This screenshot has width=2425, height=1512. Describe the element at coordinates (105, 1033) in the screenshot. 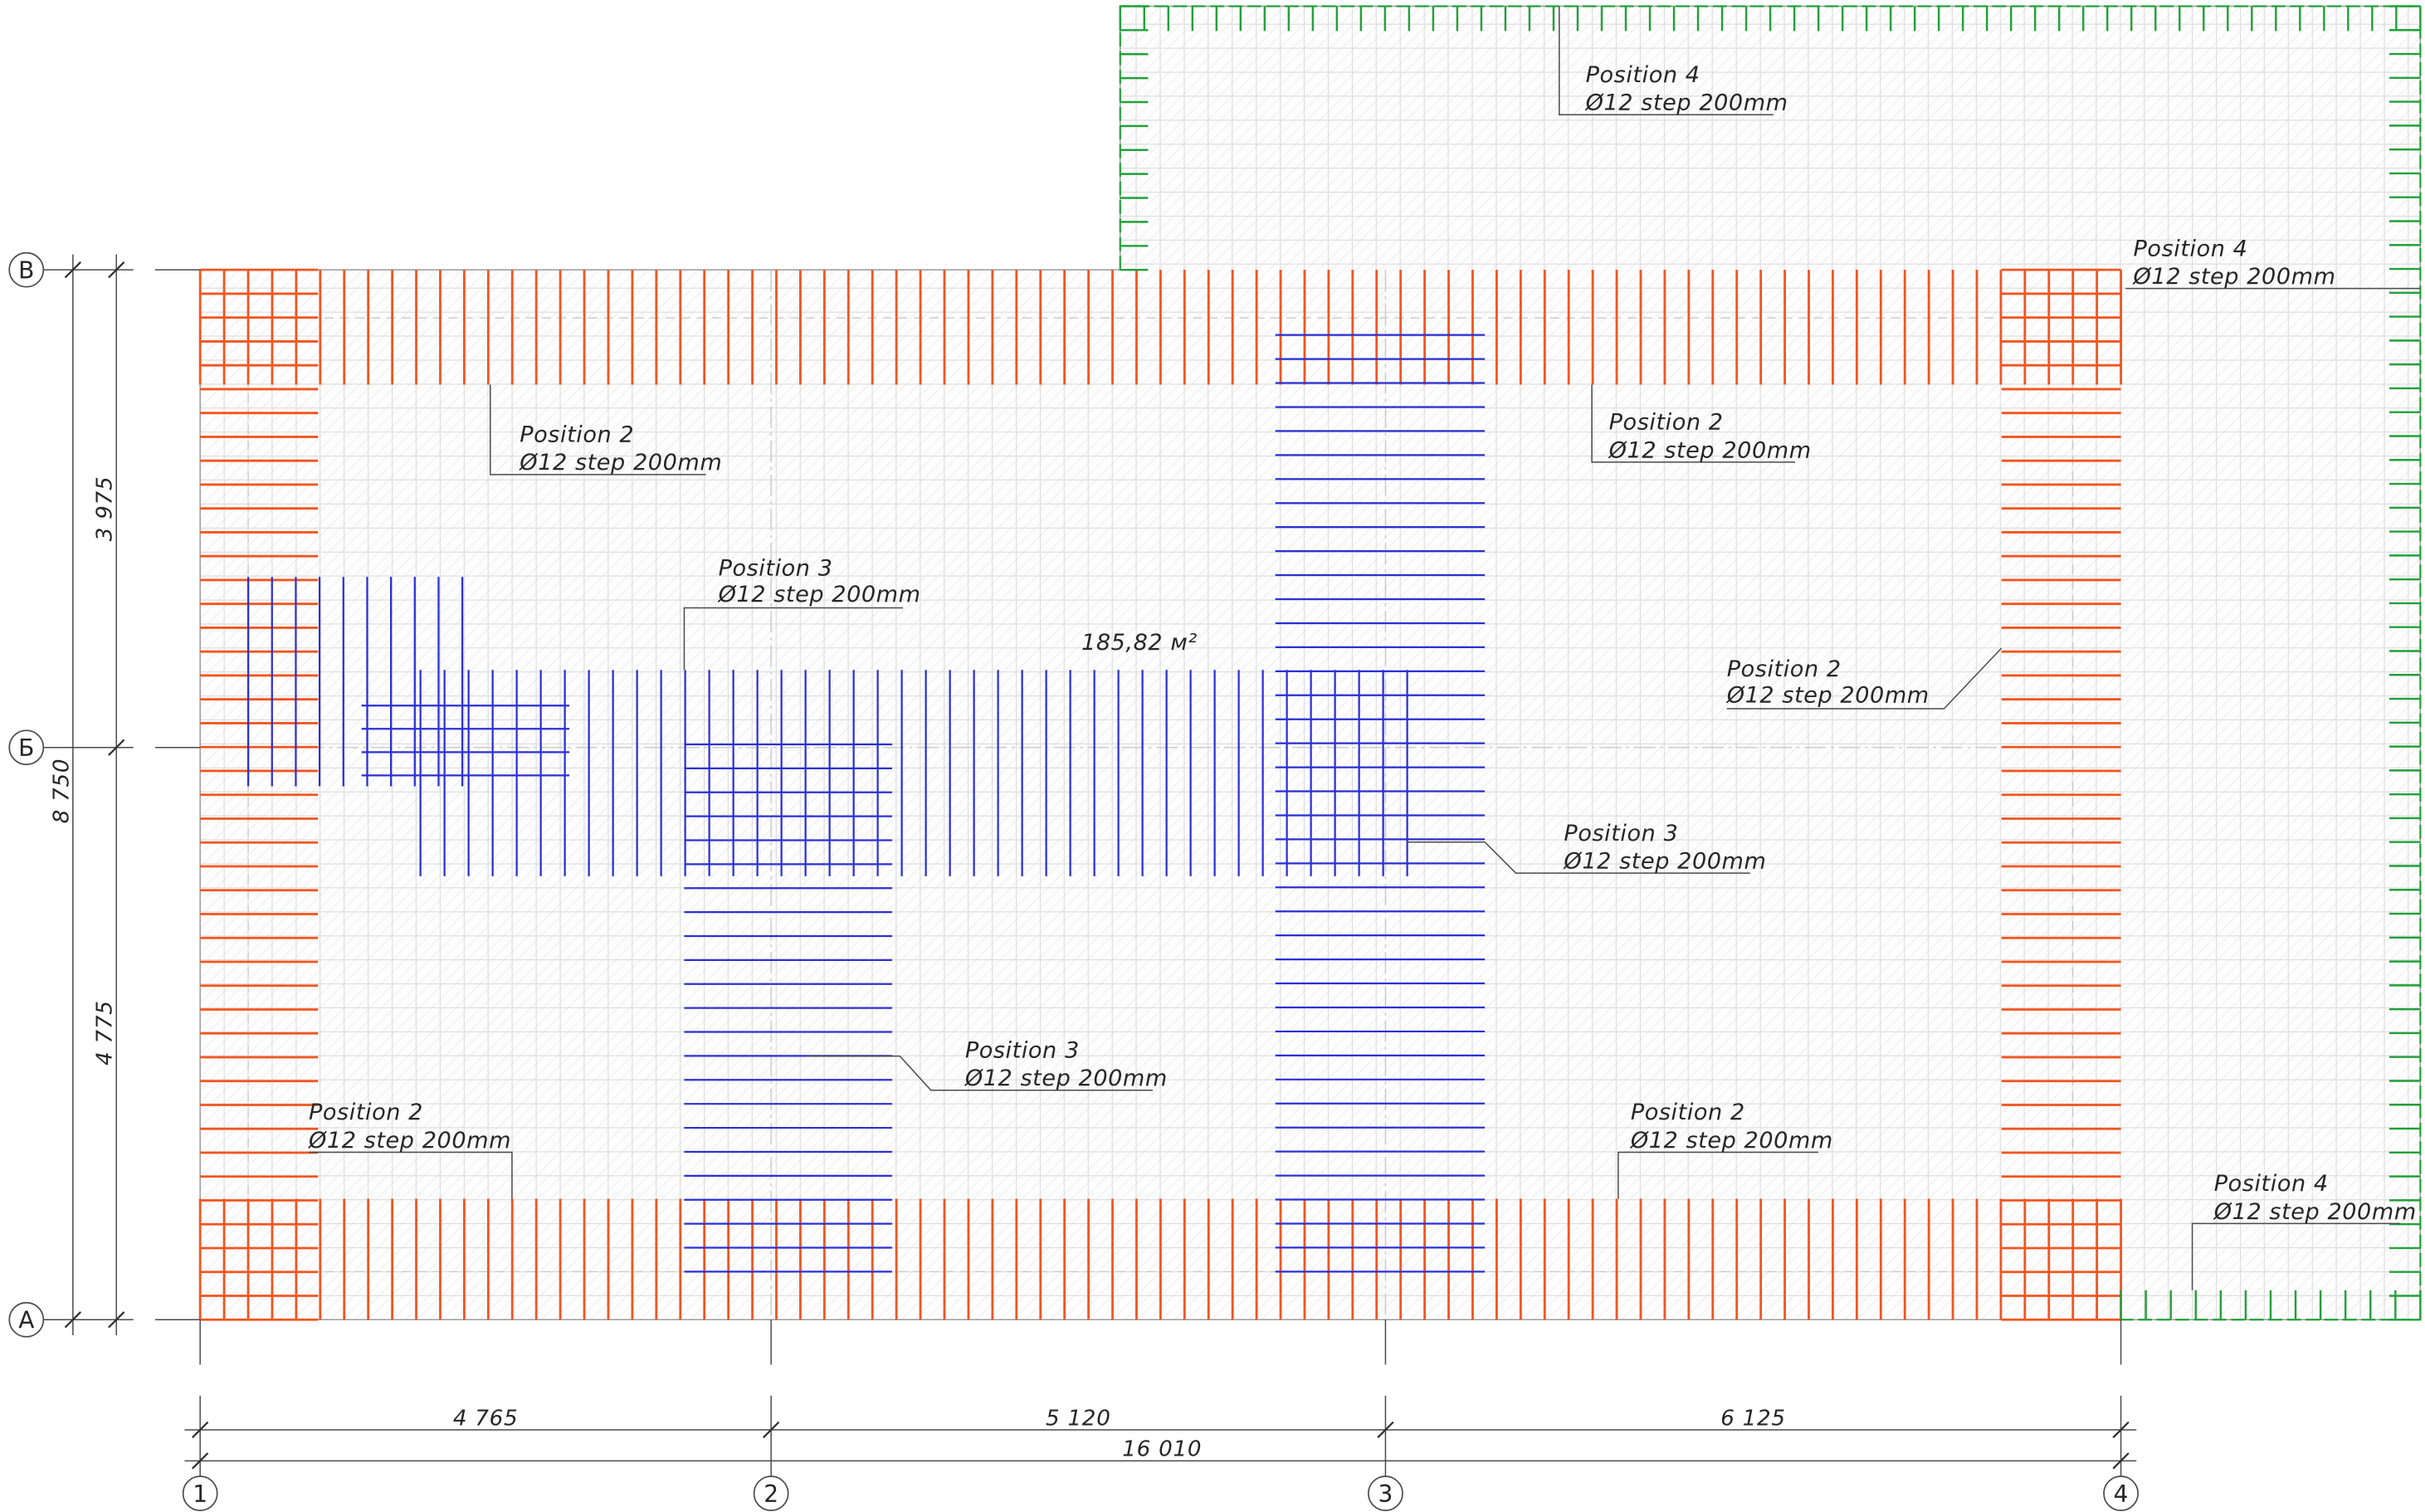

I see `dimension-label-span-lower: 4 775` at that location.